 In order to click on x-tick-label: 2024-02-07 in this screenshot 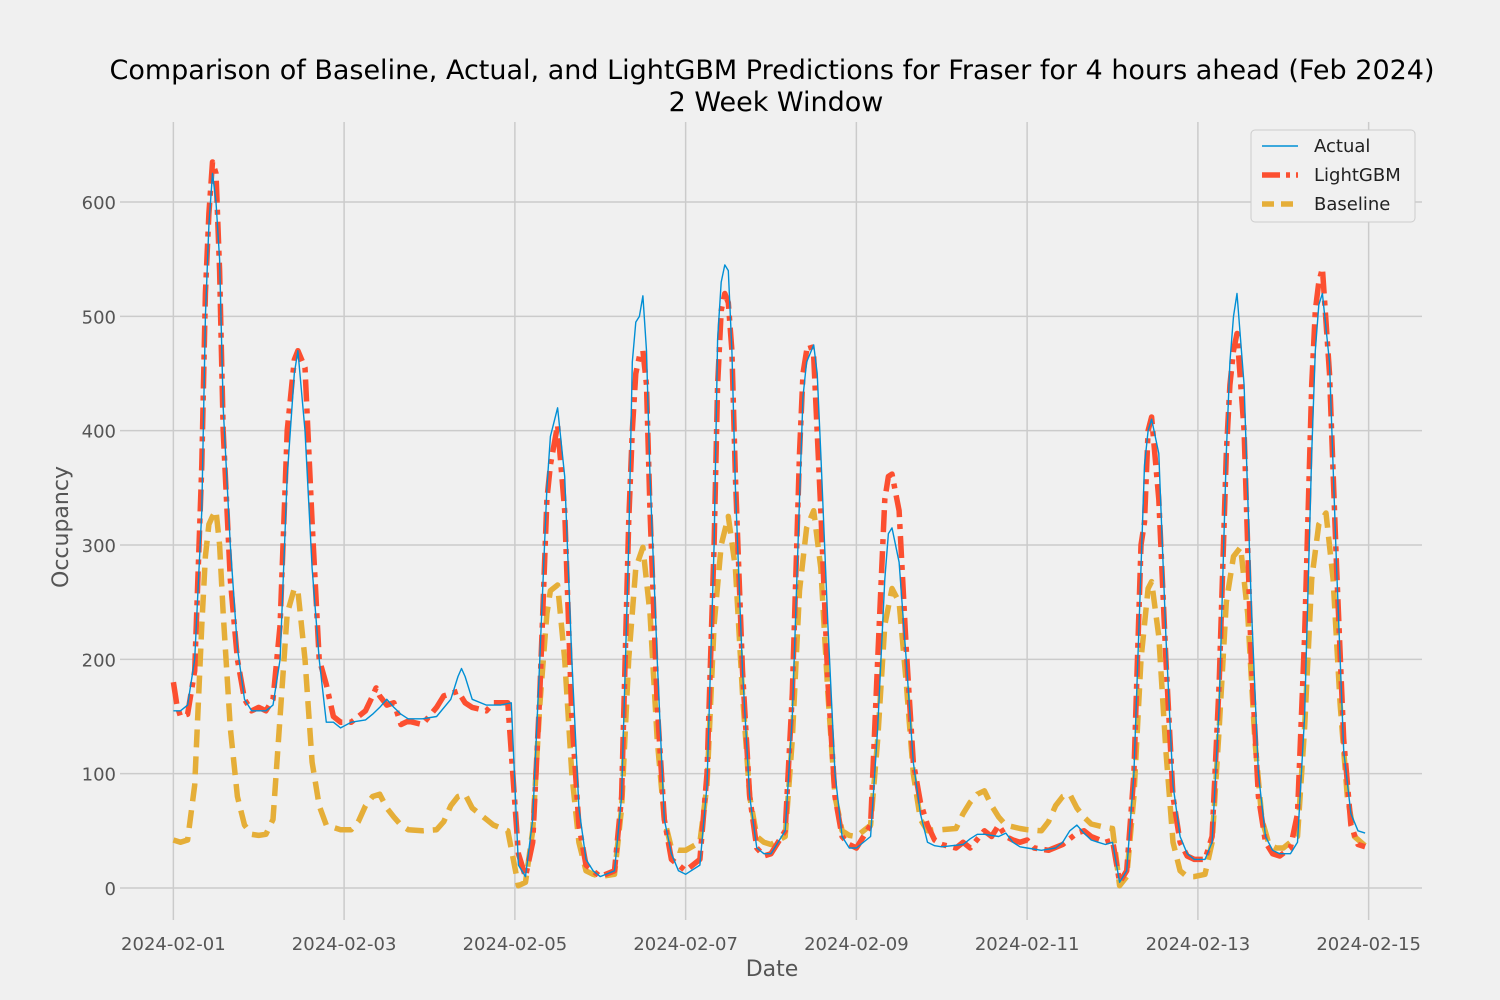, I will do `click(685, 944)`.